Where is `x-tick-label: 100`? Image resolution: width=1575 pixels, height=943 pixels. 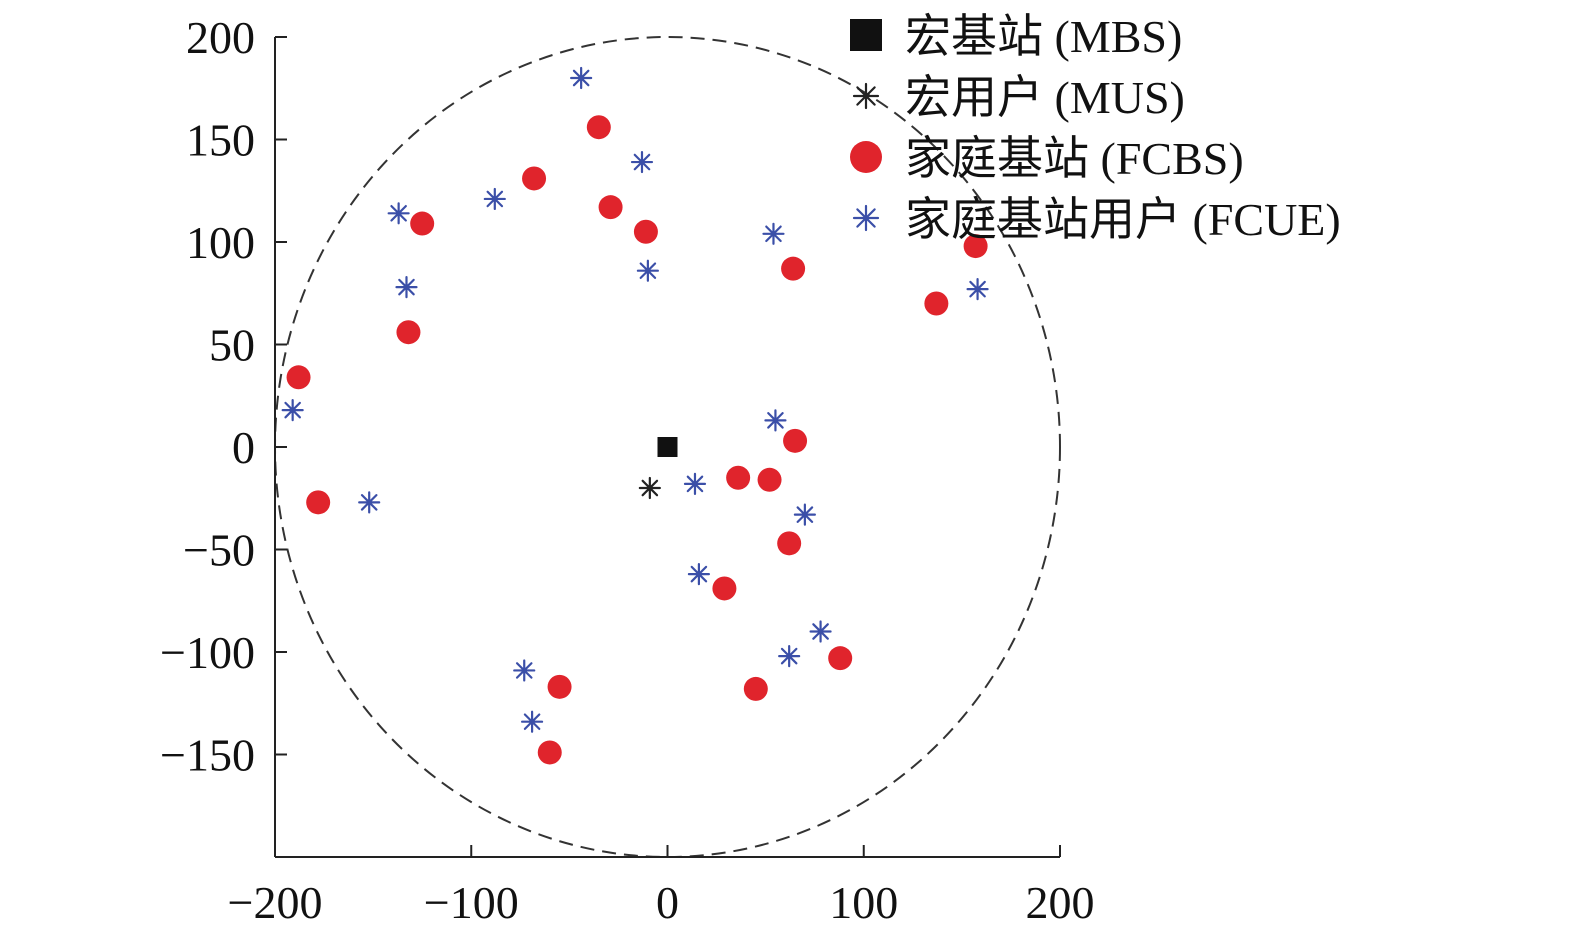
x-tick-label: 100 is located at coordinates (863, 902).